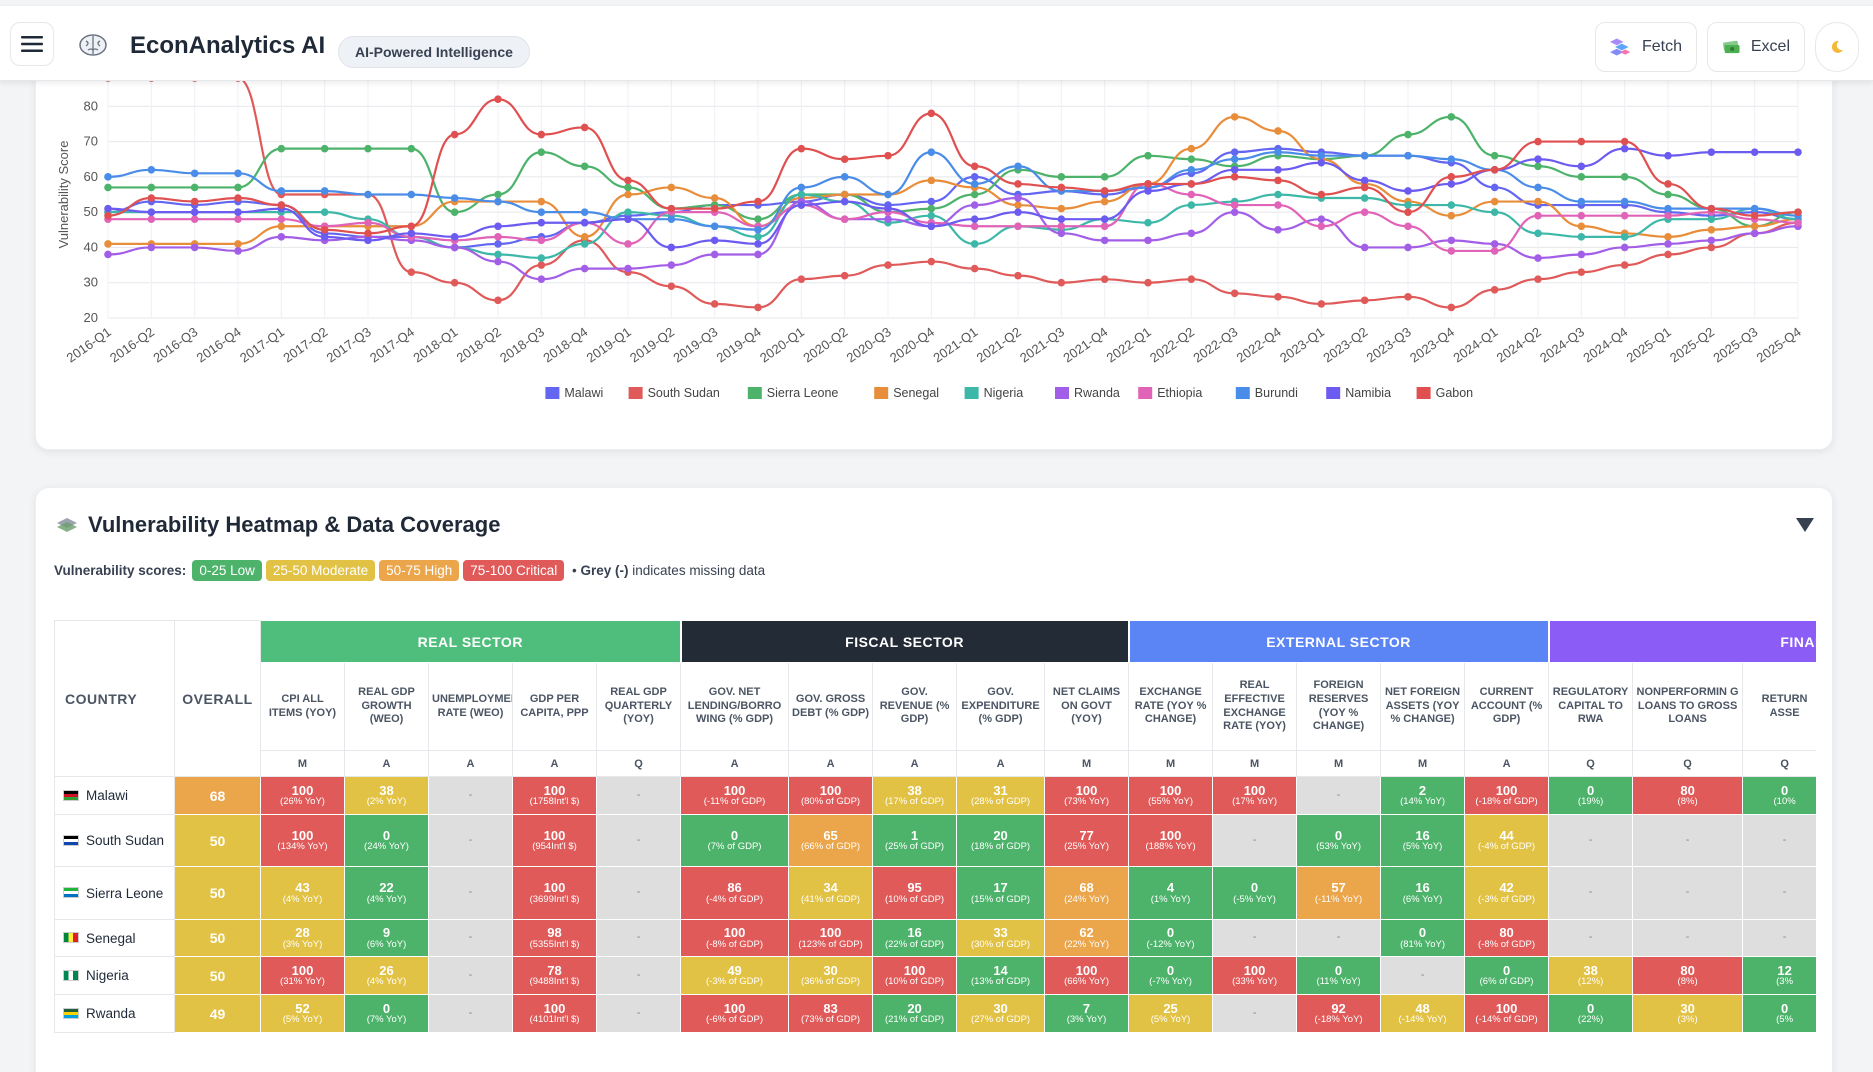  What do you see at coordinates (470, 706) in the screenshot?
I see `indicator-header: UNEMPLOYMENT RATE (WEO)` at bounding box center [470, 706].